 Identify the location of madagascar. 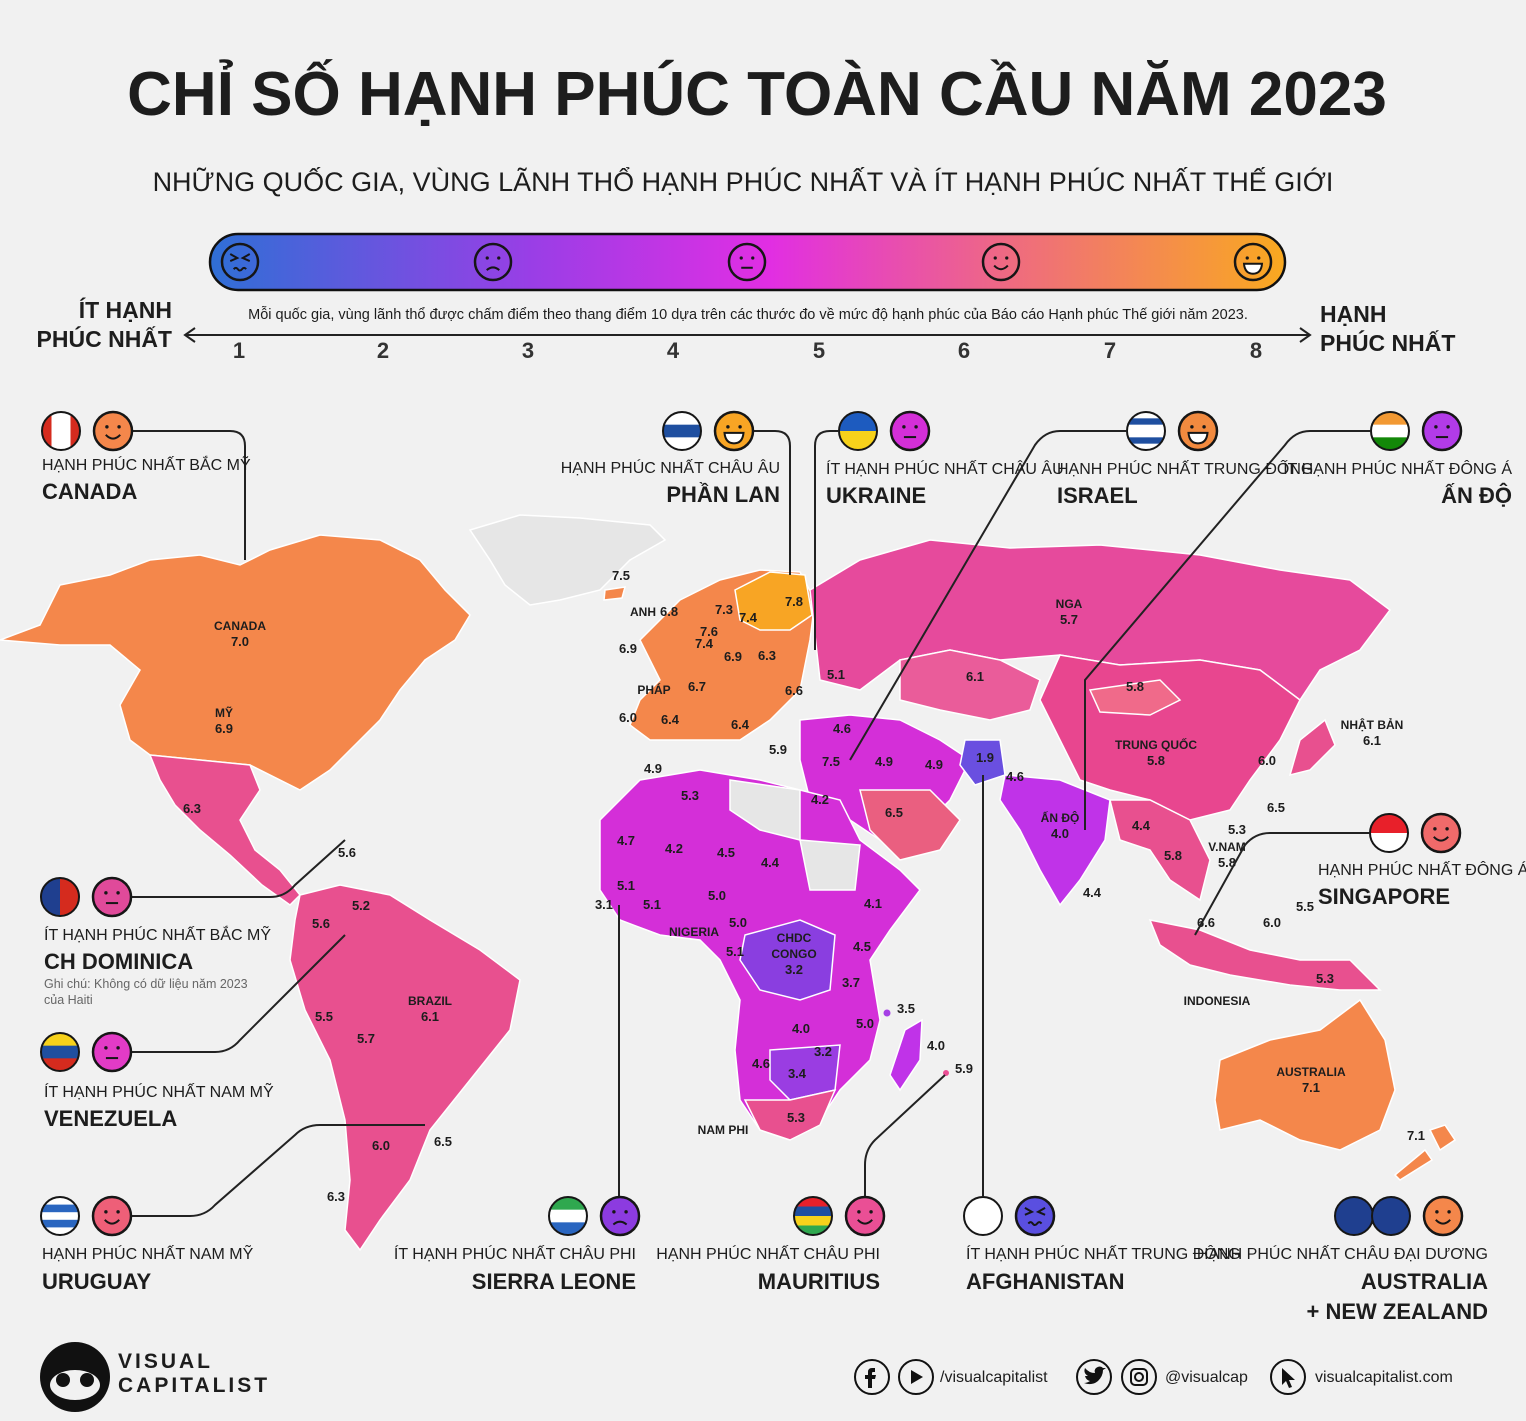
(906, 1055).